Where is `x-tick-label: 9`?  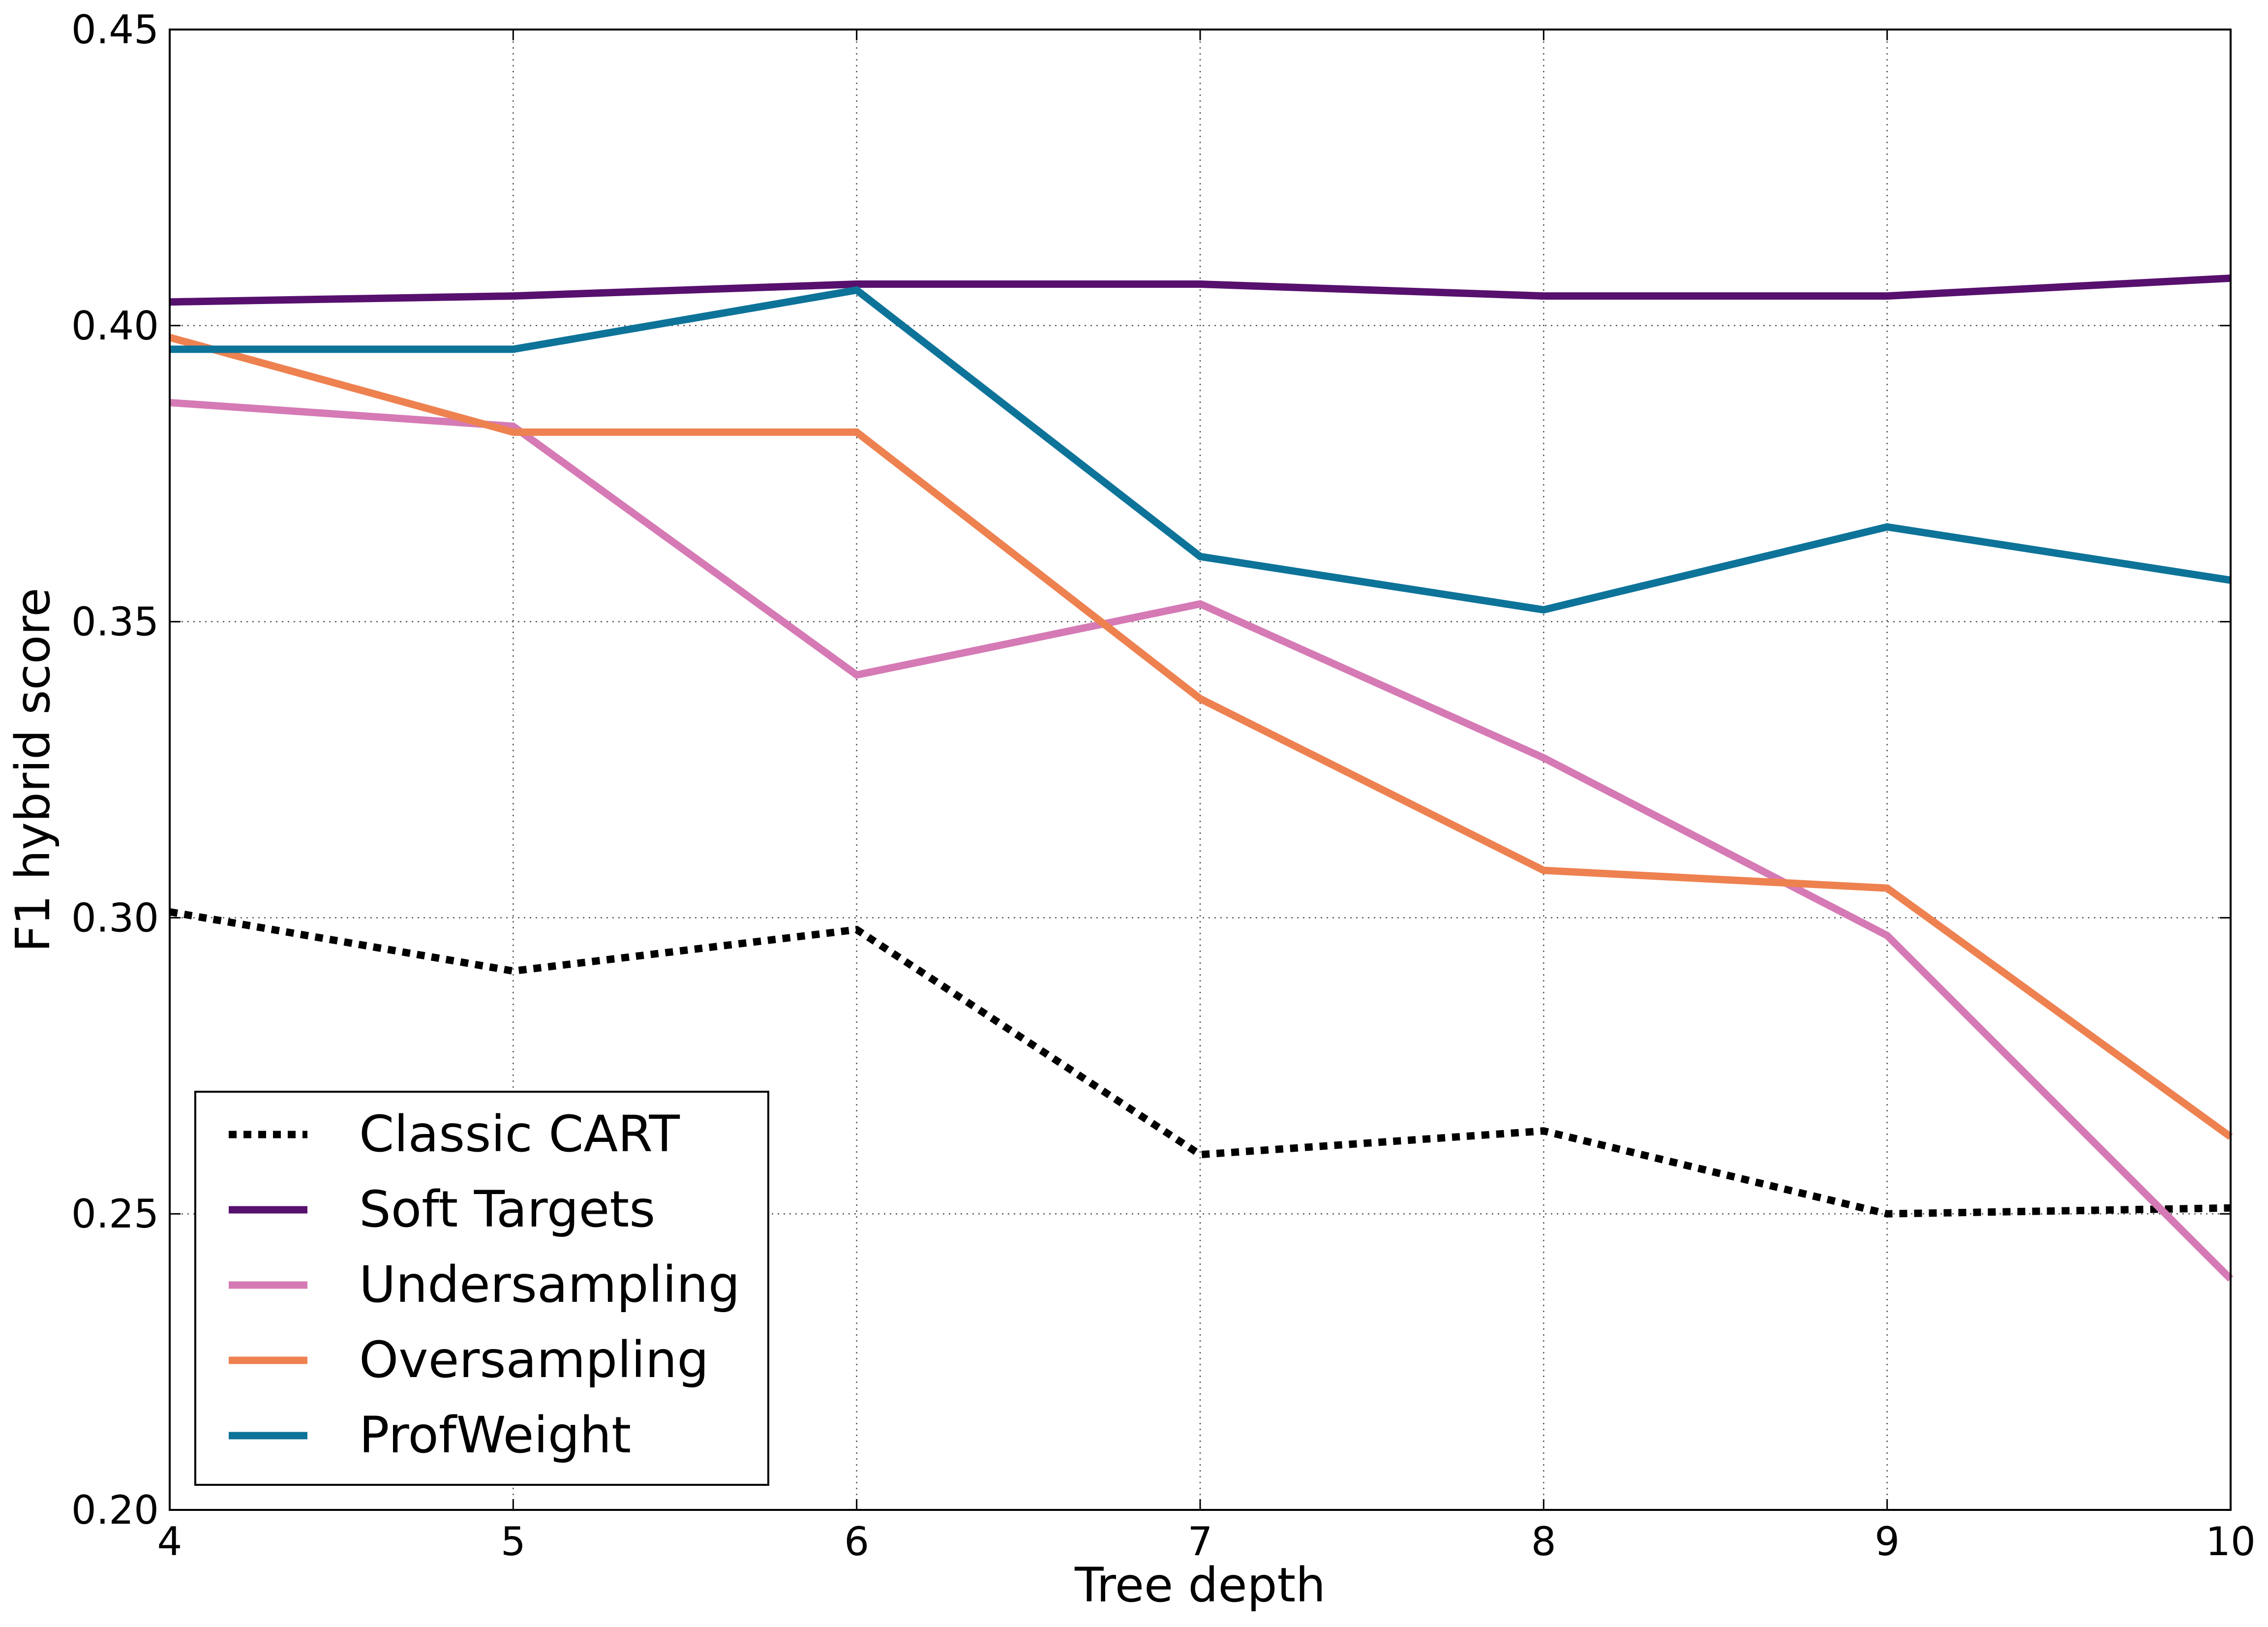
x-tick-label: 9 is located at coordinates (1888, 1542).